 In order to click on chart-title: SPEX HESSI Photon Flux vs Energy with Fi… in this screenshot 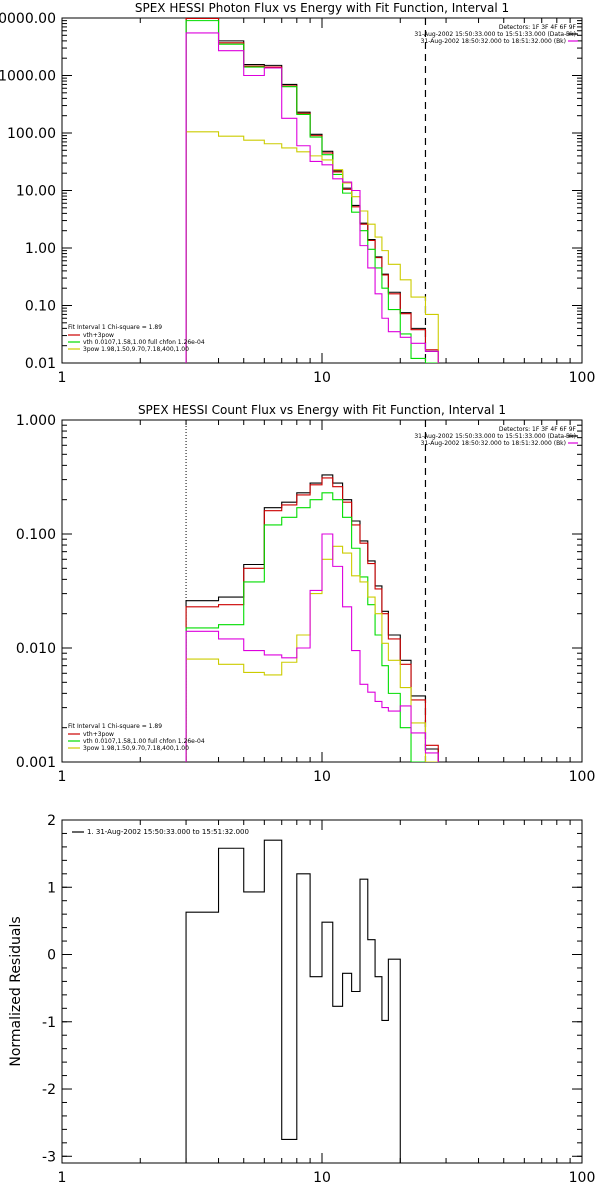, I will do `click(322, 8)`.